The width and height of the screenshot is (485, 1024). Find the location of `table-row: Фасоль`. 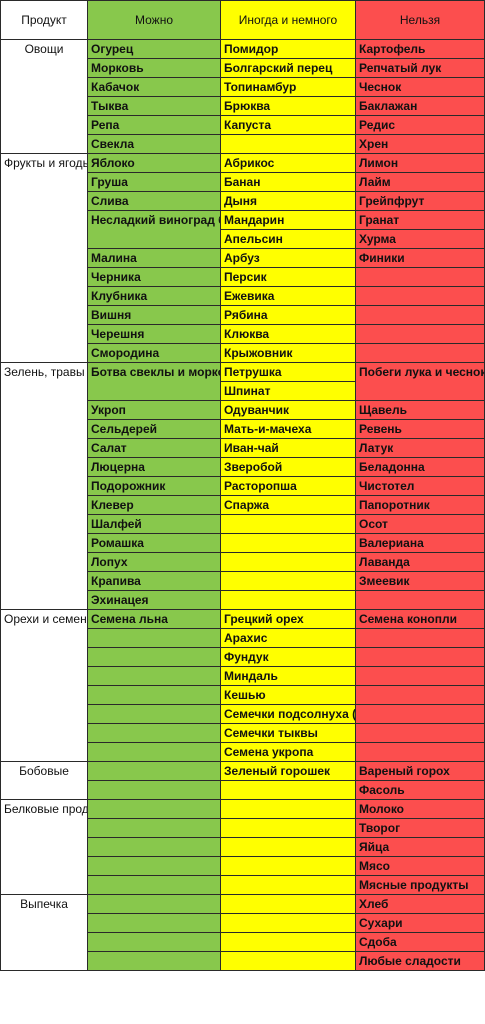

table-row: Фасоль is located at coordinates (243, 790).